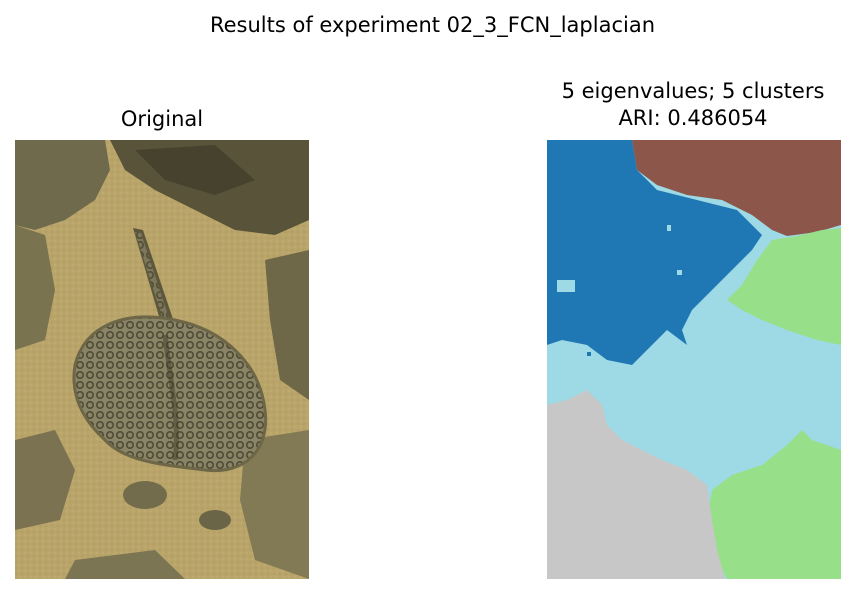  What do you see at coordinates (693, 118) in the screenshot?
I see `segmentation-title-line2: ARI: 0.486054` at bounding box center [693, 118].